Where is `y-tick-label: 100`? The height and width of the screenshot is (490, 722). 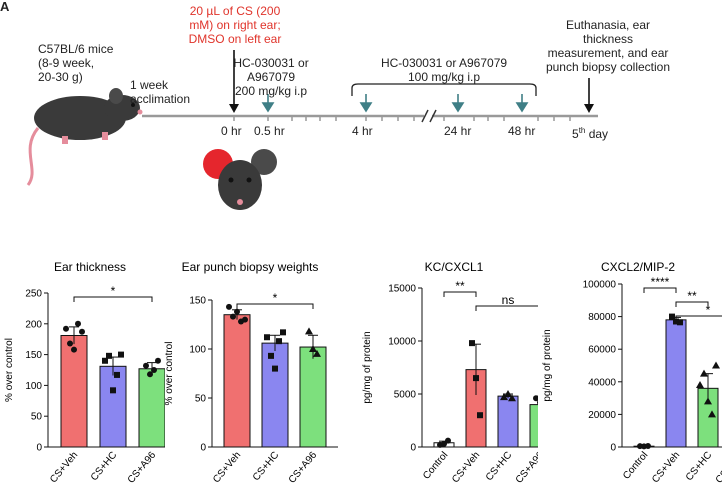 y-tick-label: 100 is located at coordinates (197, 350).